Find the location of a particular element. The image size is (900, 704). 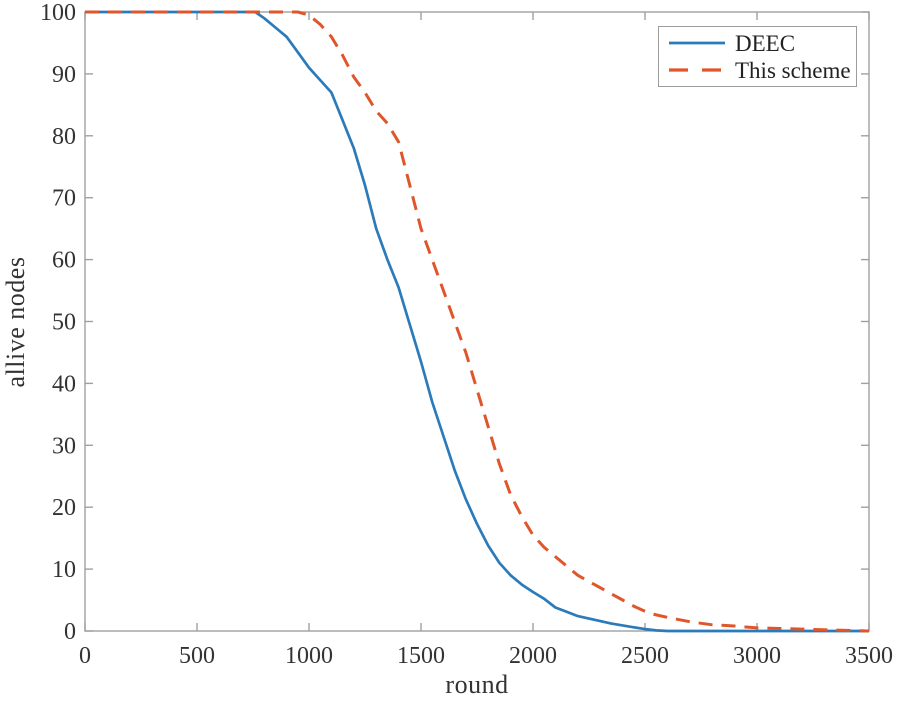

legend: DEEC This scheme is located at coordinates (757, 56).